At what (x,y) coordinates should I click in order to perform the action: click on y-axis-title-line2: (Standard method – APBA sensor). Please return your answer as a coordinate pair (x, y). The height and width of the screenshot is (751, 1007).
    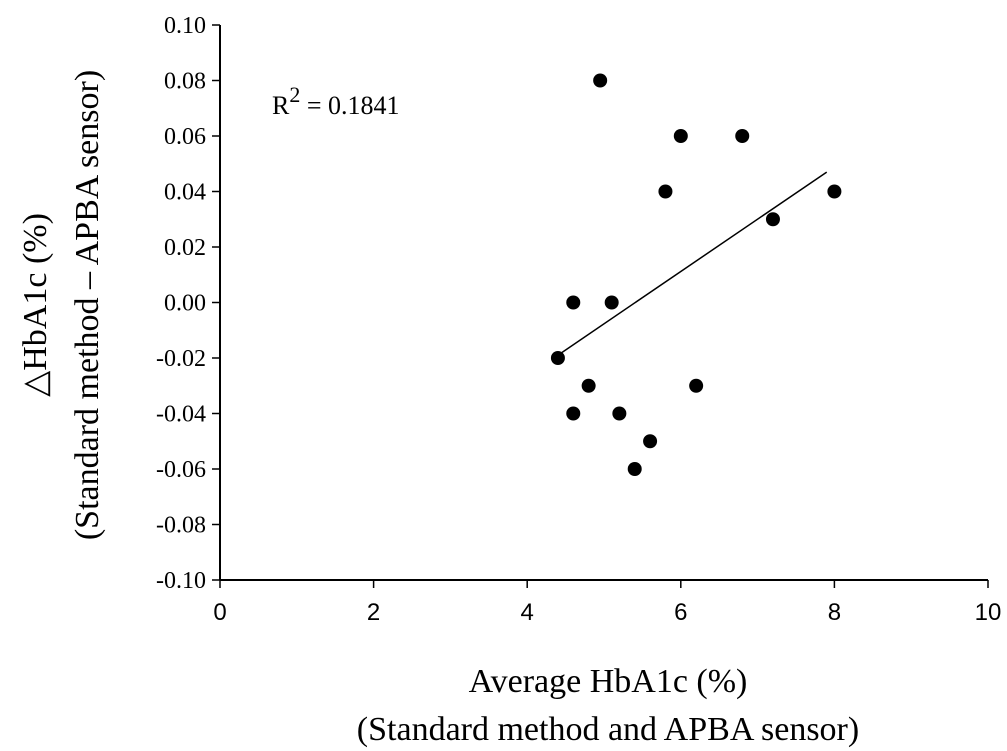
    Looking at the image, I should click on (87, 305).